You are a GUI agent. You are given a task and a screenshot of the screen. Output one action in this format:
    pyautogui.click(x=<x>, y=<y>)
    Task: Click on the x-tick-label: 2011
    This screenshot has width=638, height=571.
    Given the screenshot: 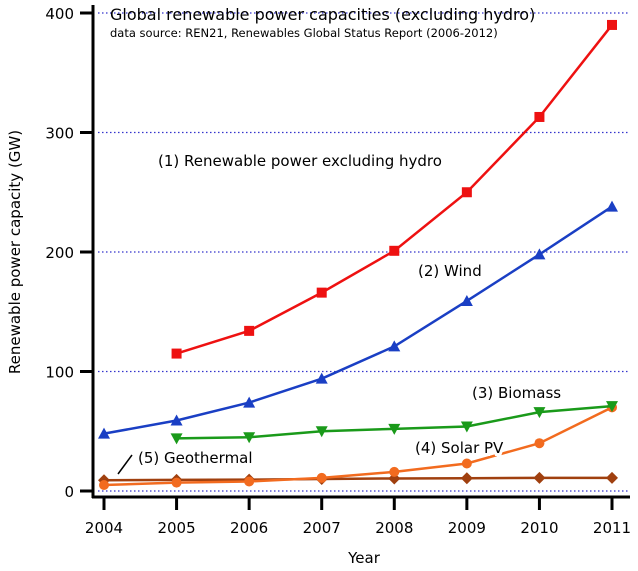 What is the action you would take?
    pyautogui.click(x=612, y=528)
    